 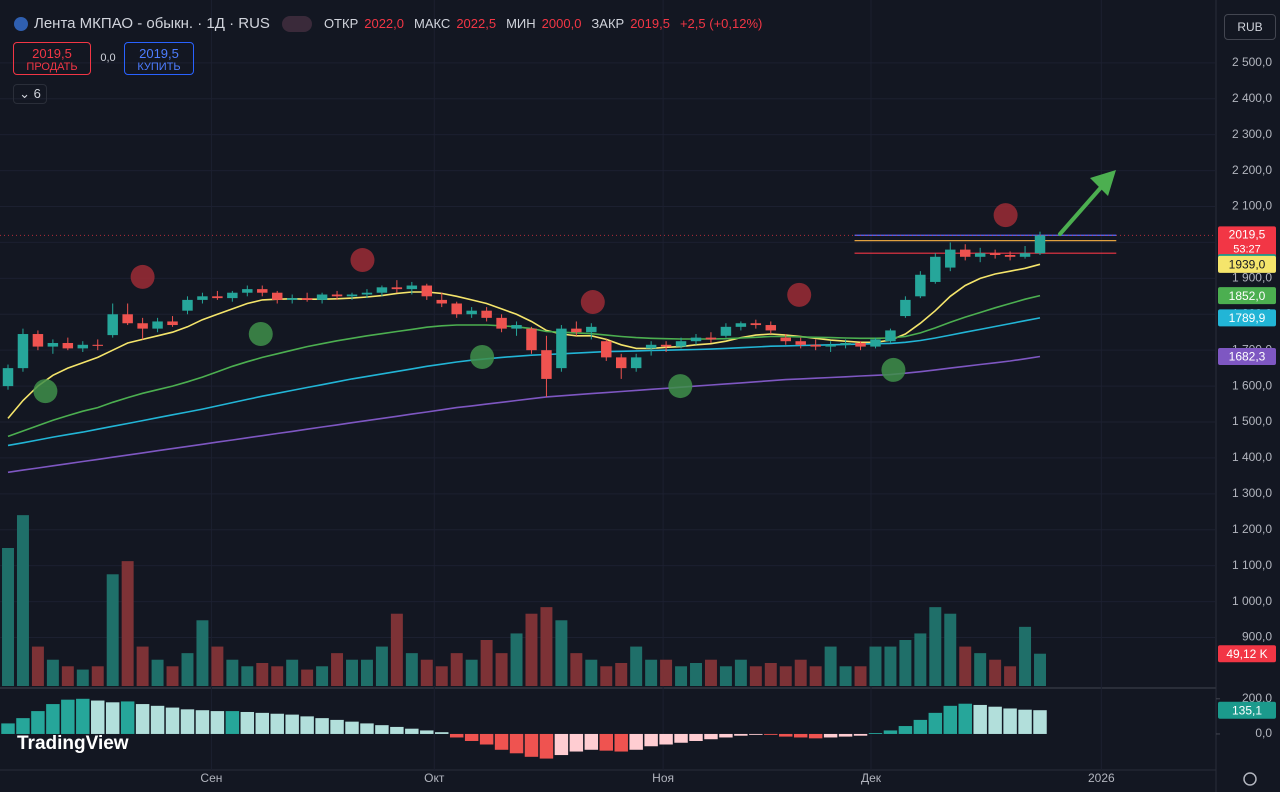 I want to click on change: +2,5 (+0,12%), so click(x=721, y=23).